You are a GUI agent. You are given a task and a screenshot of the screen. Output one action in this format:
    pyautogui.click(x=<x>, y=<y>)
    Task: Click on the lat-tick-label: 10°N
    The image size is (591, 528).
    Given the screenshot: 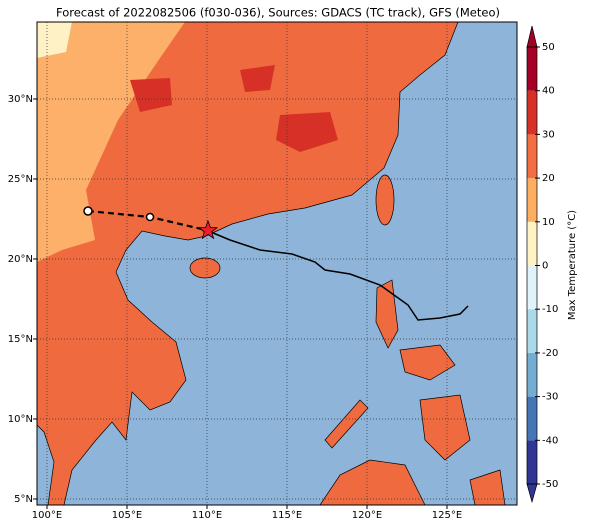 What is the action you would take?
    pyautogui.click(x=20, y=419)
    